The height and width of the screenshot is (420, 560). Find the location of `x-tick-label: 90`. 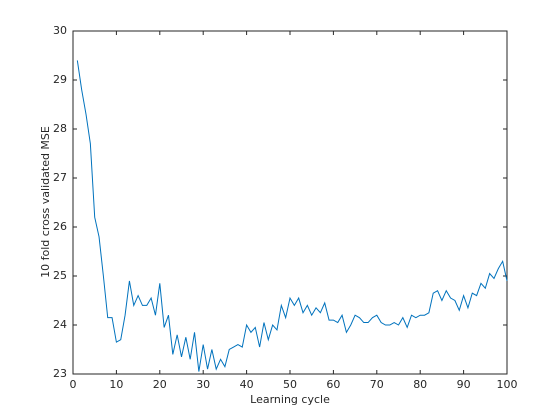

x-tick-label: 90 is located at coordinates (464, 384).